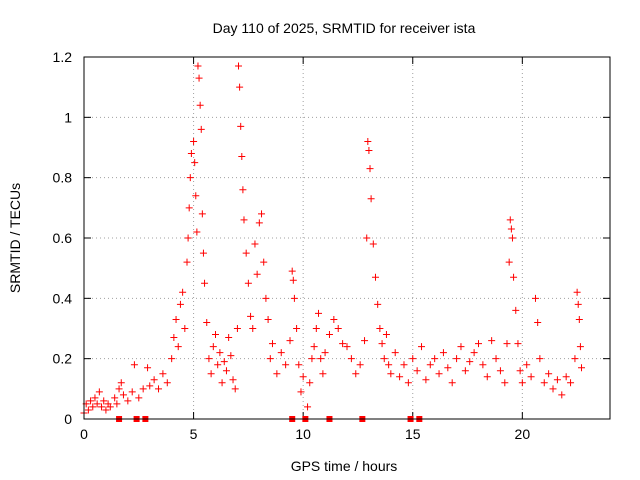 This screenshot has height=480, width=640. What do you see at coordinates (63, 298) in the screenshot?
I see `y-tick-label: 0.4` at bounding box center [63, 298].